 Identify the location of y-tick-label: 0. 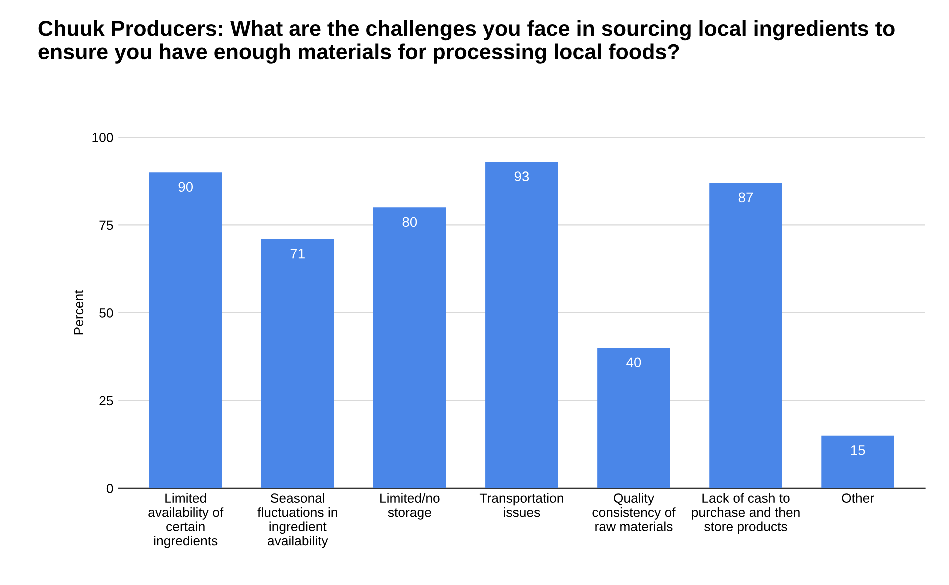
(110, 489).